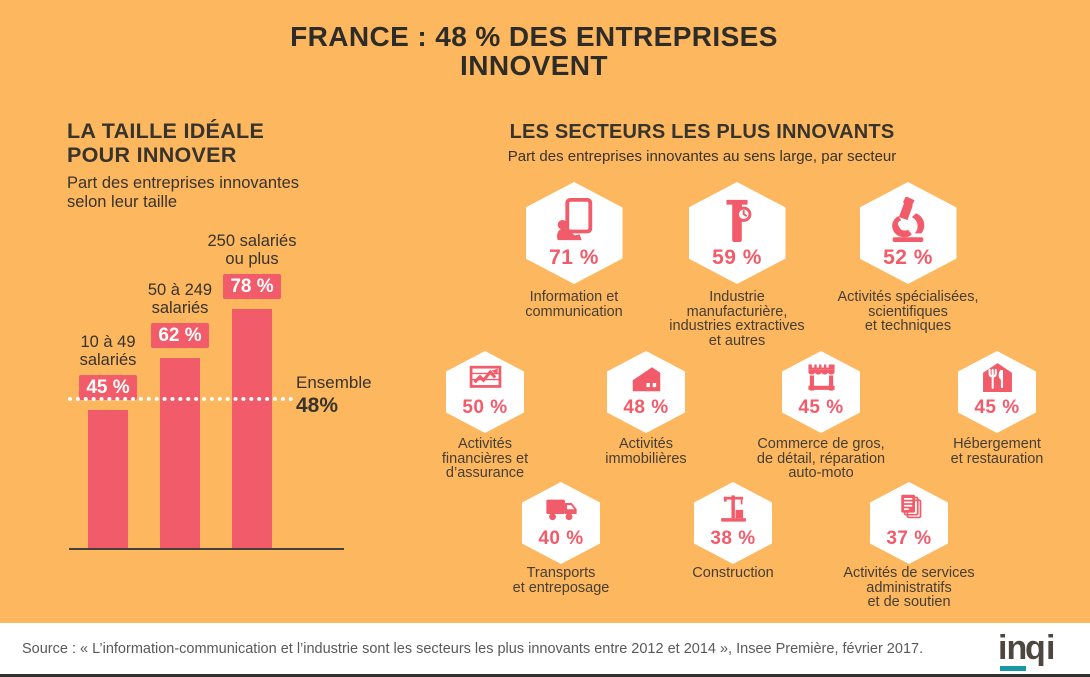 Image resolution: width=1090 pixels, height=677 pixels. What do you see at coordinates (737, 220) in the screenshot?
I see `caliper-icon` at bounding box center [737, 220].